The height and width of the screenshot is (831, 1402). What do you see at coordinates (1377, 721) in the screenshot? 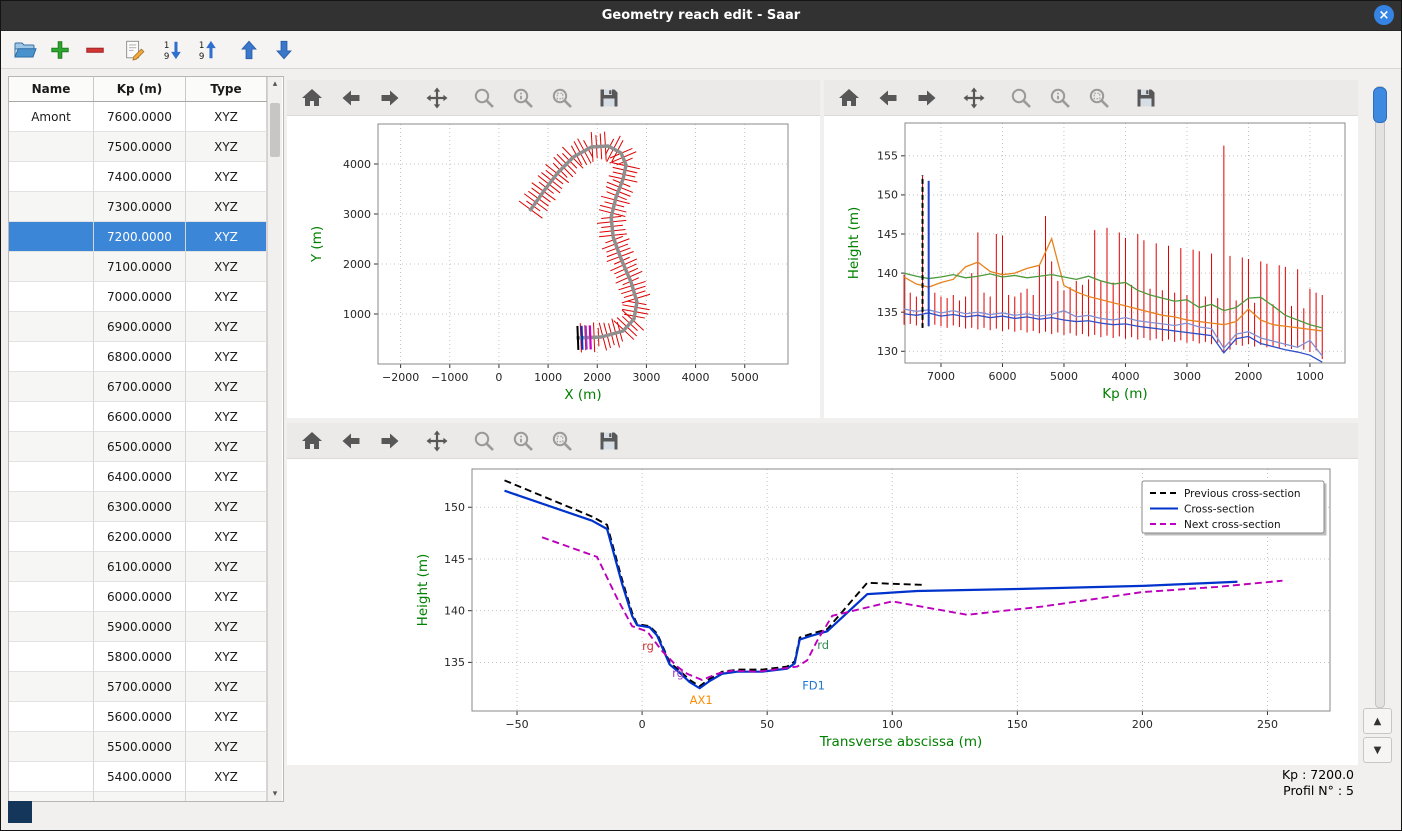
I see `previous-profile-button: ▲` at bounding box center [1377, 721].